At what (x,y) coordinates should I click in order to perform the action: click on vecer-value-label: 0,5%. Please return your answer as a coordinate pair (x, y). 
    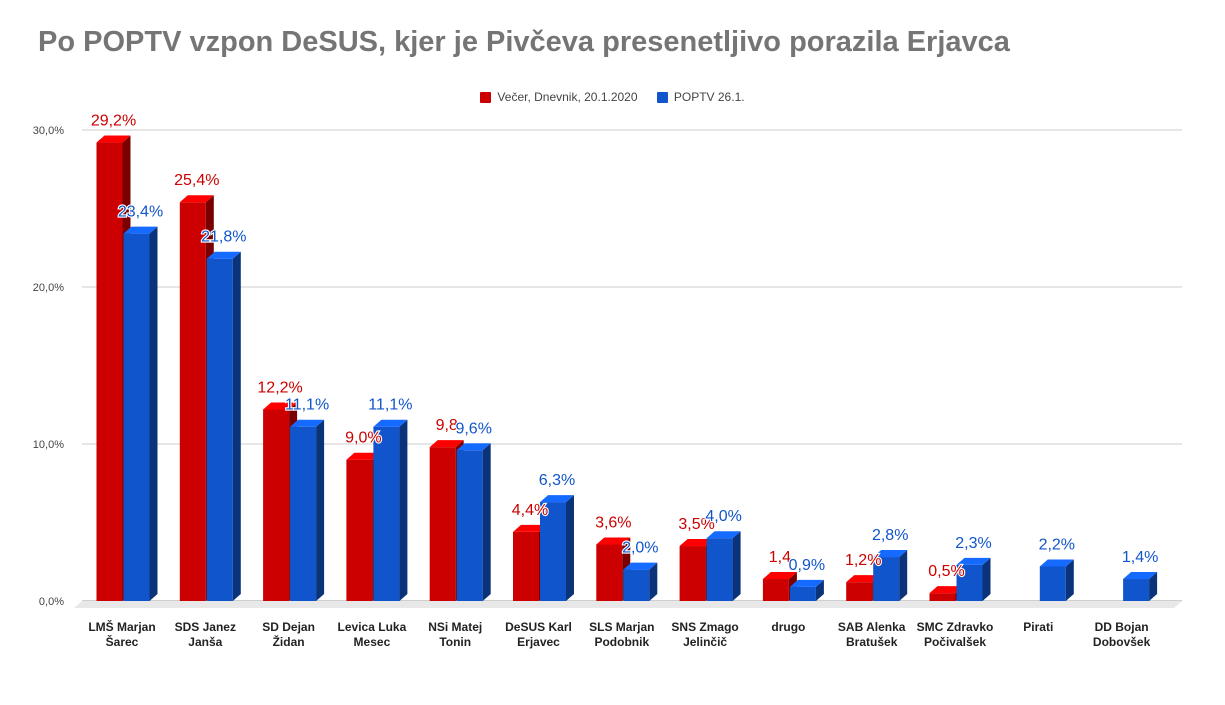
    Looking at the image, I should click on (946, 571).